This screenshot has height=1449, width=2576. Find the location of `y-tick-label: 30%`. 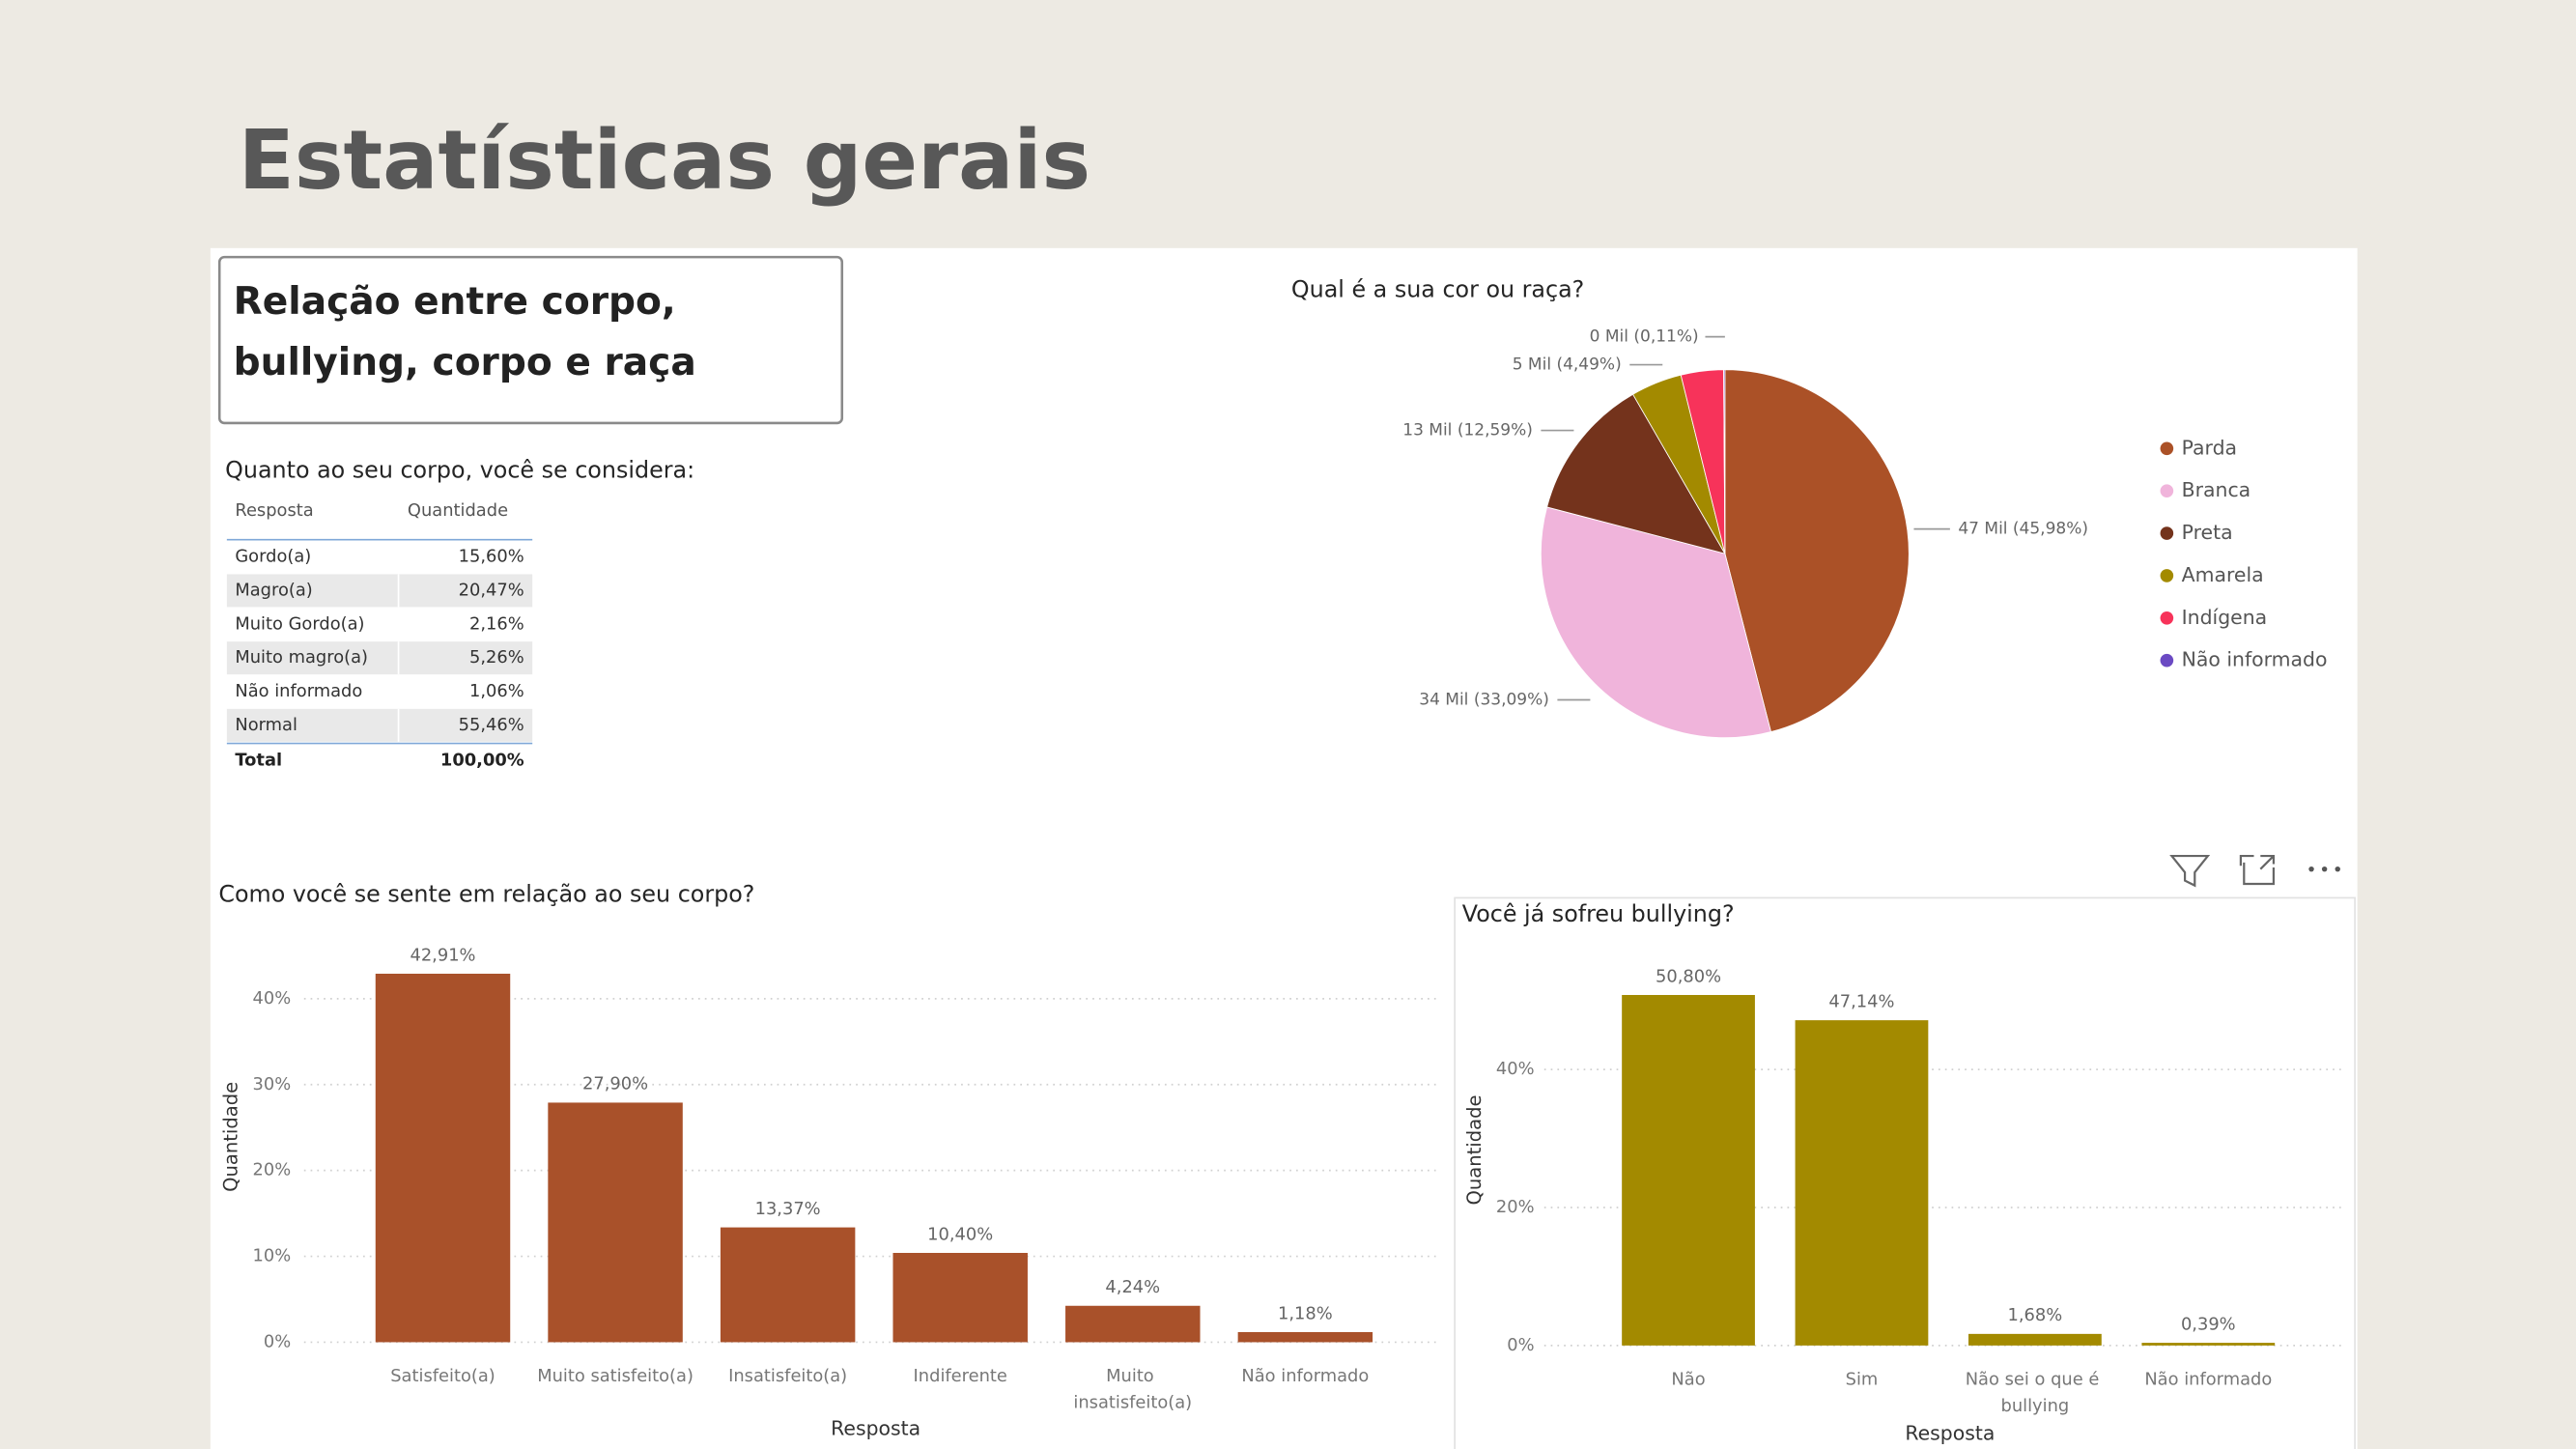

y-tick-label: 30% is located at coordinates (272, 1084).